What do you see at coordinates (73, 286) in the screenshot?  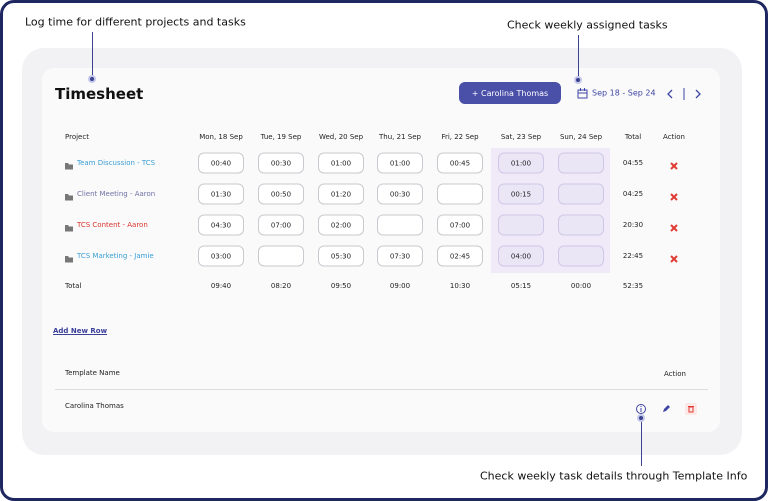 I see `footer-label: Total` at bounding box center [73, 286].